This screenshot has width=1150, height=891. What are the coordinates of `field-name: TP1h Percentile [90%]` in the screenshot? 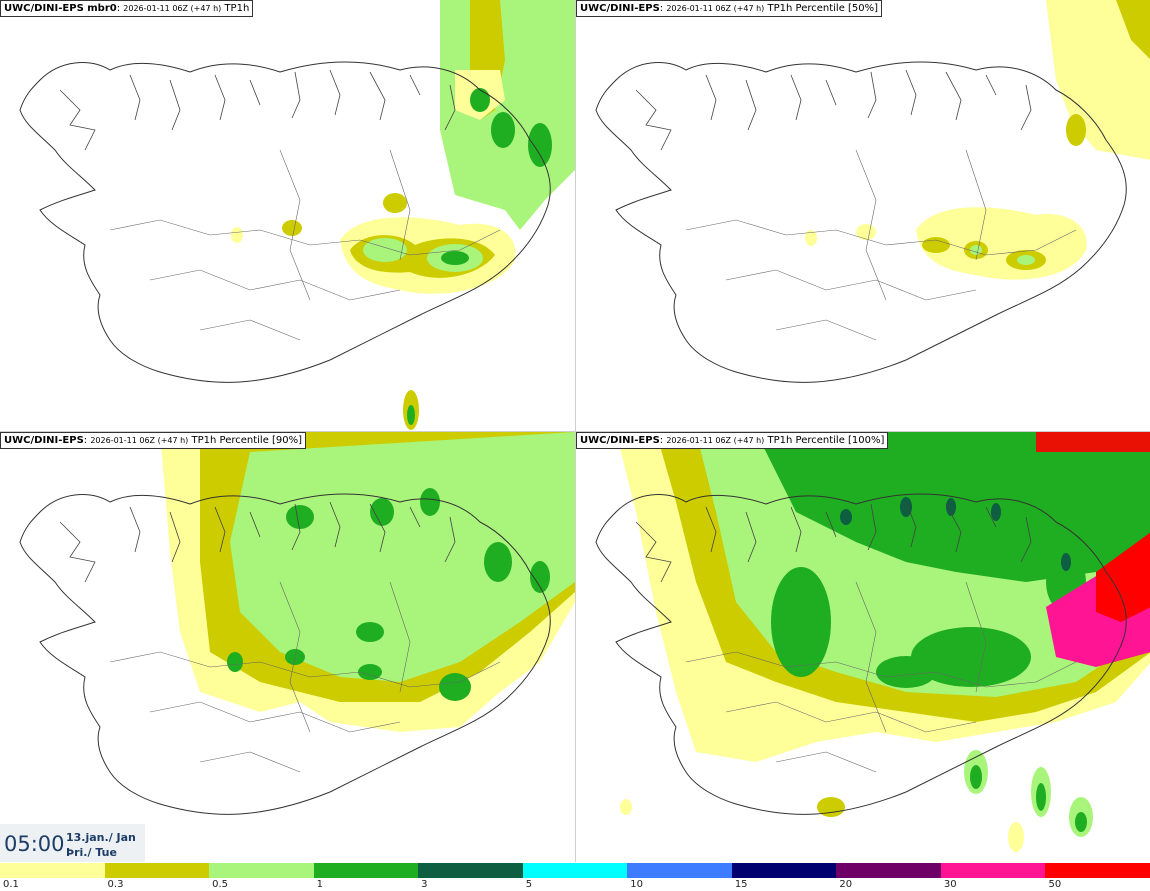 It's located at (247, 440).